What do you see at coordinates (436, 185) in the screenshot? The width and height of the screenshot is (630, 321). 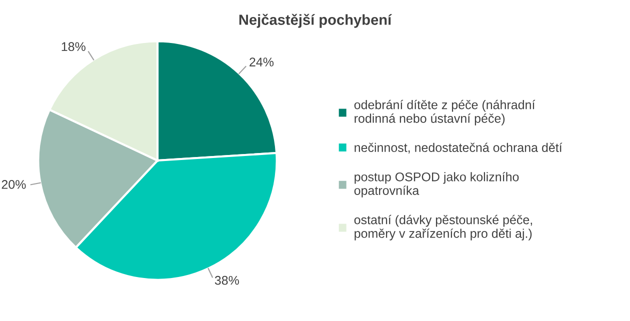 I see `legend-label: postup OSPOD jako kolizního opatrovníka` at bounding box center [436, 185].